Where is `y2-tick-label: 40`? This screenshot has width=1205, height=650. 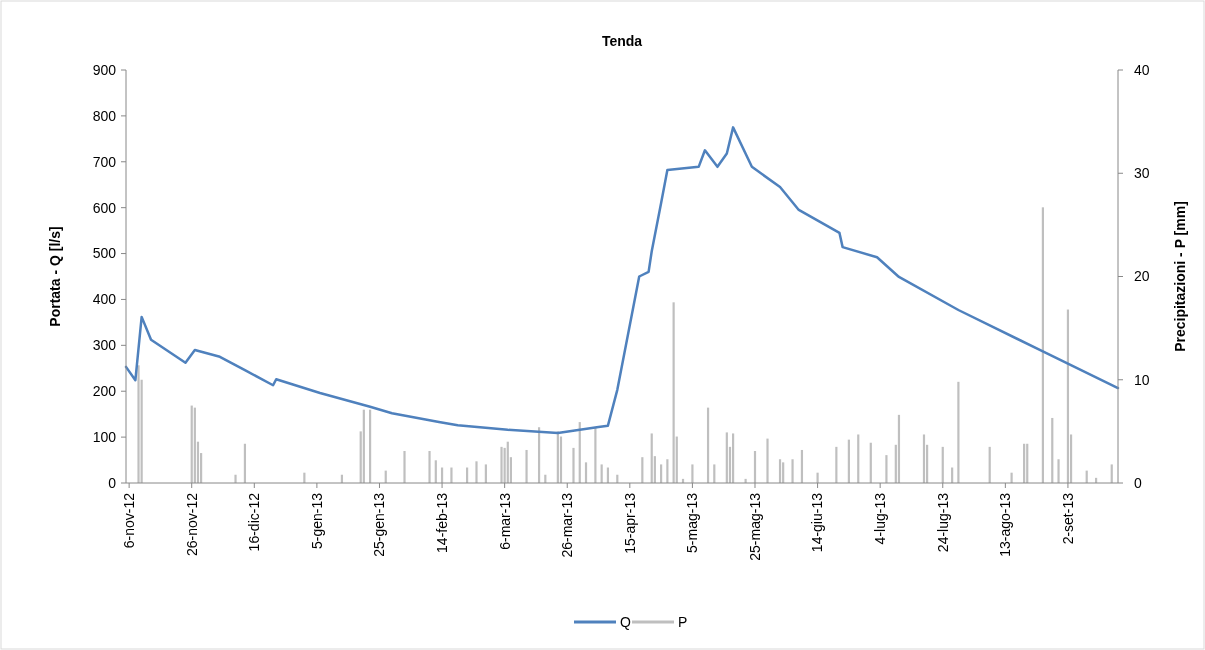 y2-tick-label: 40 is located at coordinates (1142, 69).